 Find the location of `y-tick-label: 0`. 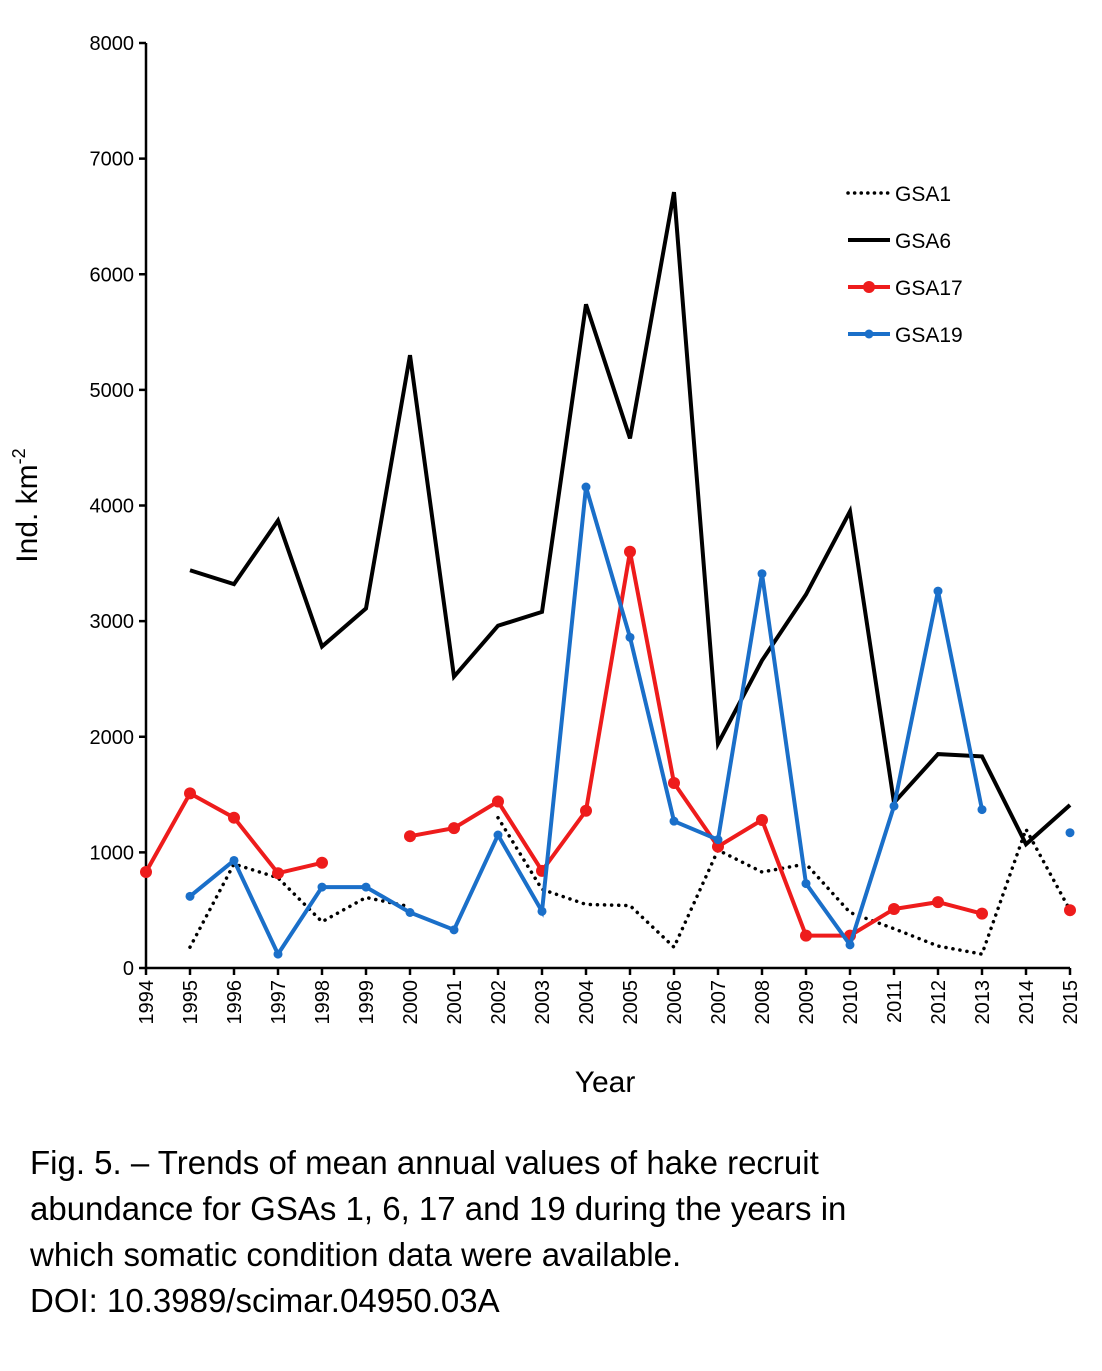

y-tick-label: 0 is located at coordinates (128, 969).